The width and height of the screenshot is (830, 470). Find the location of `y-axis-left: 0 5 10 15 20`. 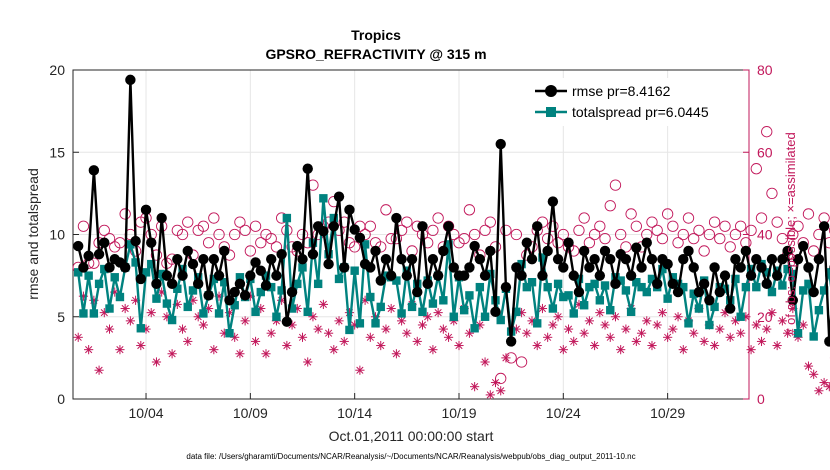

y-axis-left: 0 5 10 15 20 is located at coordinates (64, 234).